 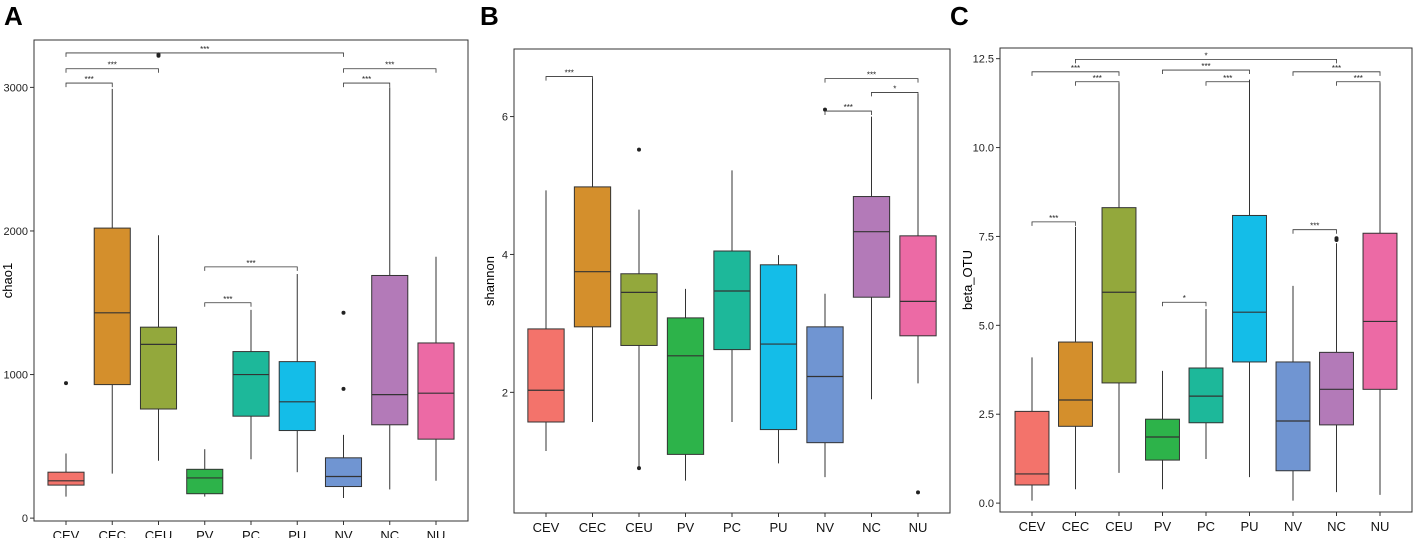 I want to click on y-tick-label: 12.5, so click(x=983, y=60).